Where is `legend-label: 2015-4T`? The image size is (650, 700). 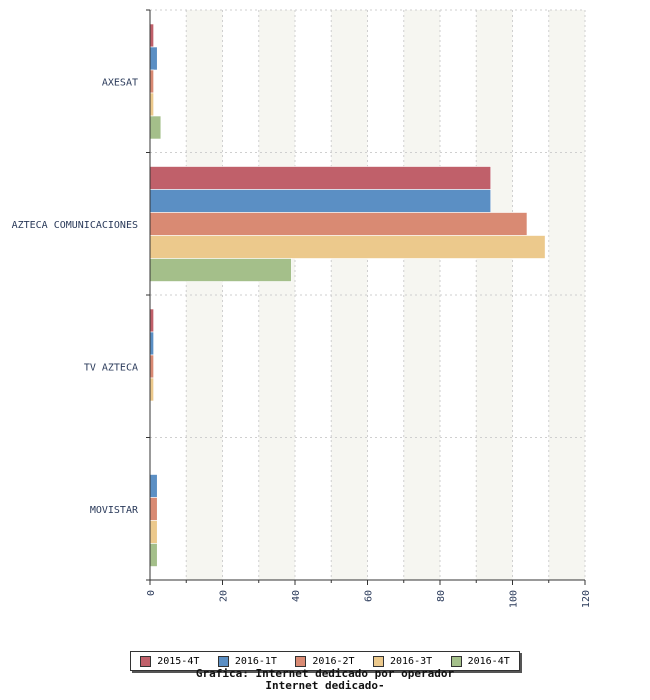
legend-label: 2015-4T is located at coordinates (178, 661).